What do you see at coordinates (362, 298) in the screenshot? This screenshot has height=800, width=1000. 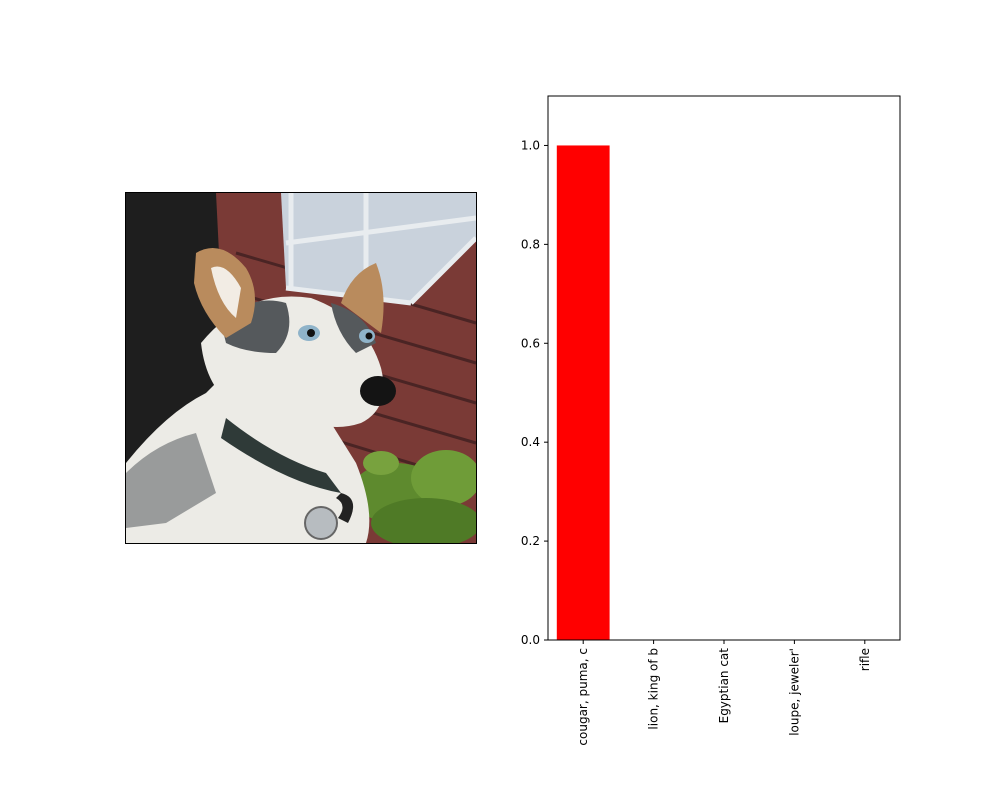 I see `dog-right-ear` at bounding box center [362, 298].